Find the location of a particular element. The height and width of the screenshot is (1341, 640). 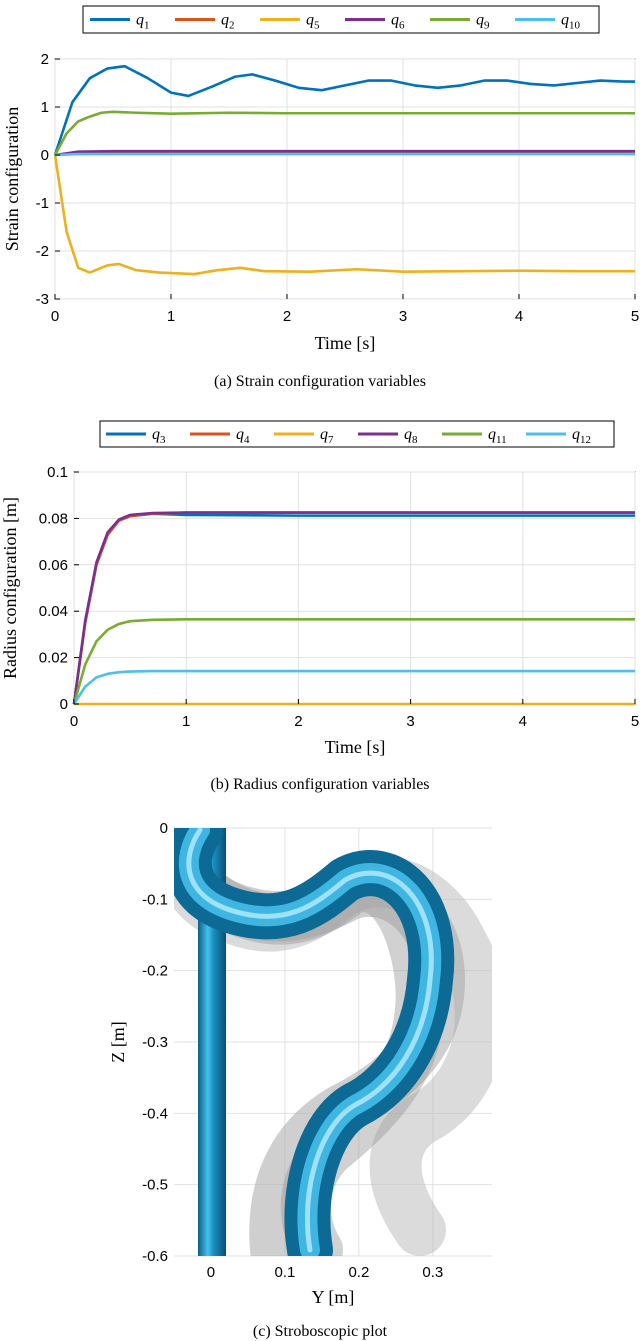

legend-label: q4 is located at coordinates (243, 436).